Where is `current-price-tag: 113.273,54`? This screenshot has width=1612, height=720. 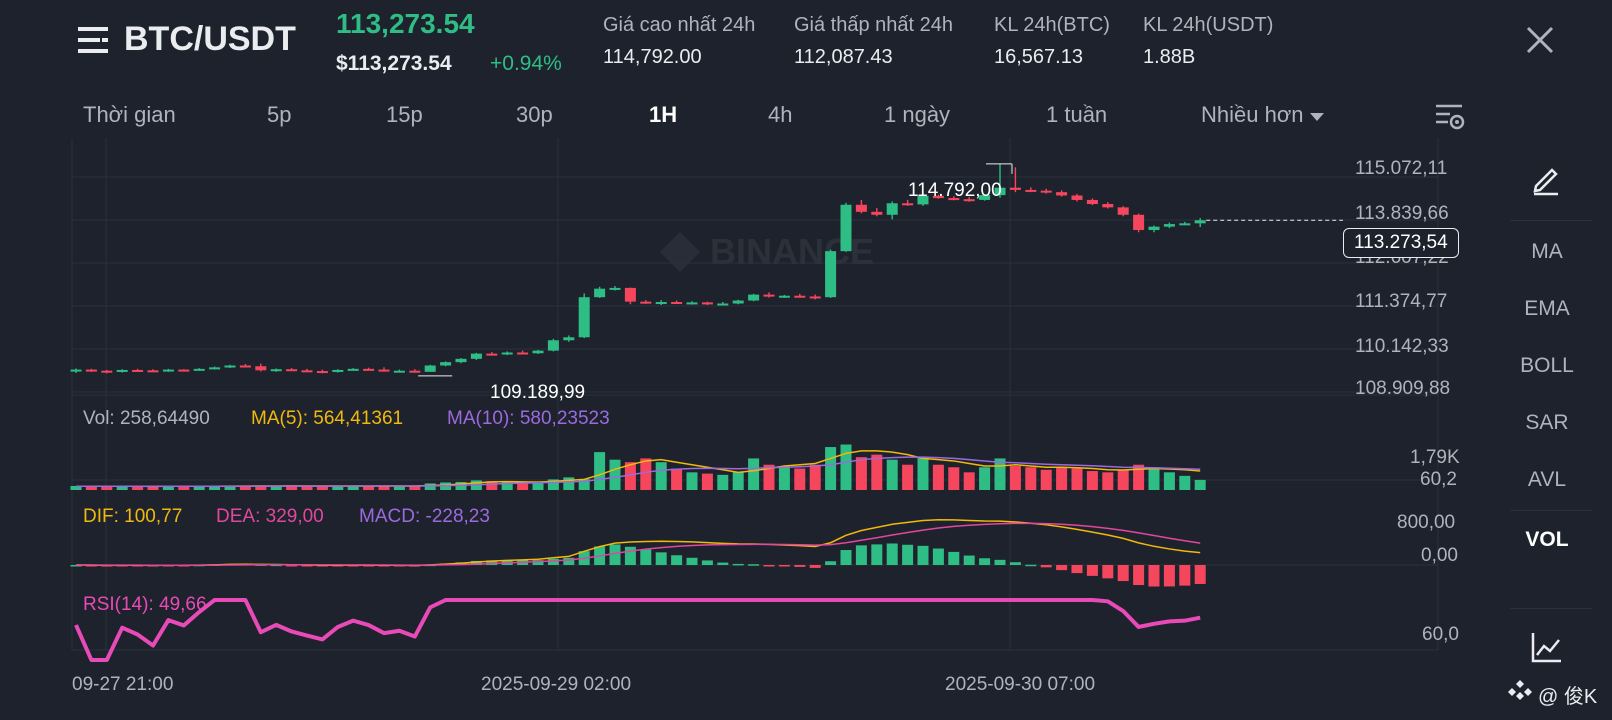
current-price-tag: 113.273,54 is located at coordinates (1401, 243).